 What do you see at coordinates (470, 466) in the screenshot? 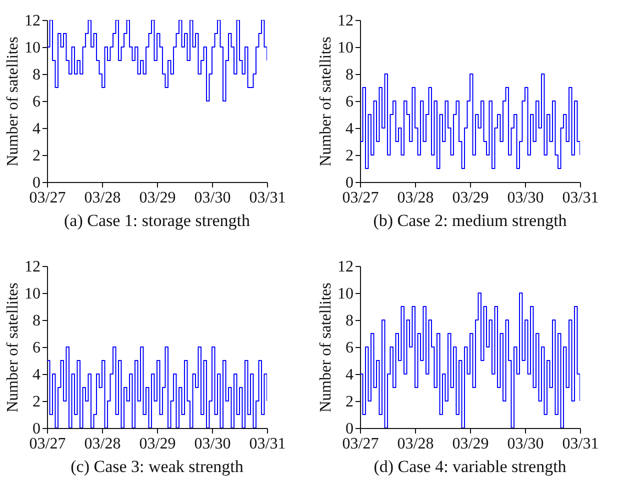
I see `text: (d) Case 4: variable strength` at bounding box center [470, 466].